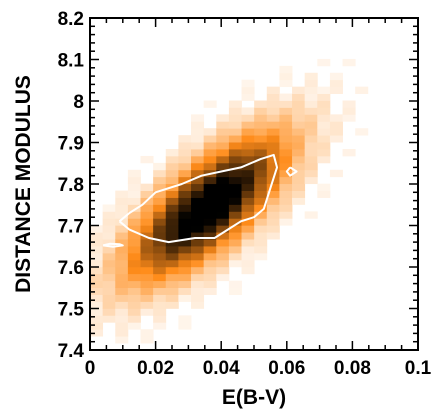 The image size is (436, 415). What do you see at coordinates (71, 185) in the screenshot?
I see `y-tick-label: 7.8` at bounding box center [71, 185].